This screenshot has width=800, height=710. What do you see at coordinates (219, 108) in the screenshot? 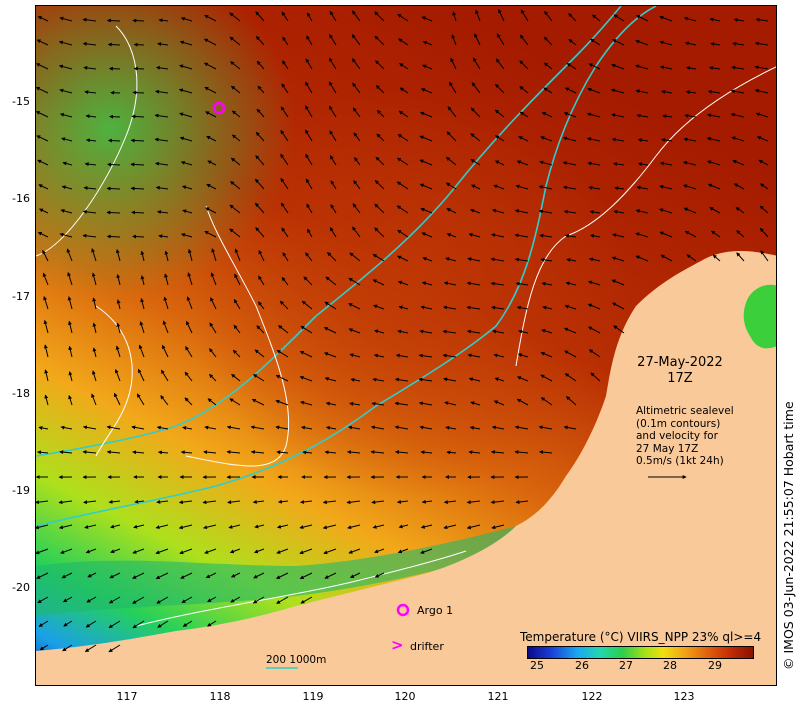
I see `argo-float-marker` at bounding box center [219, 108].